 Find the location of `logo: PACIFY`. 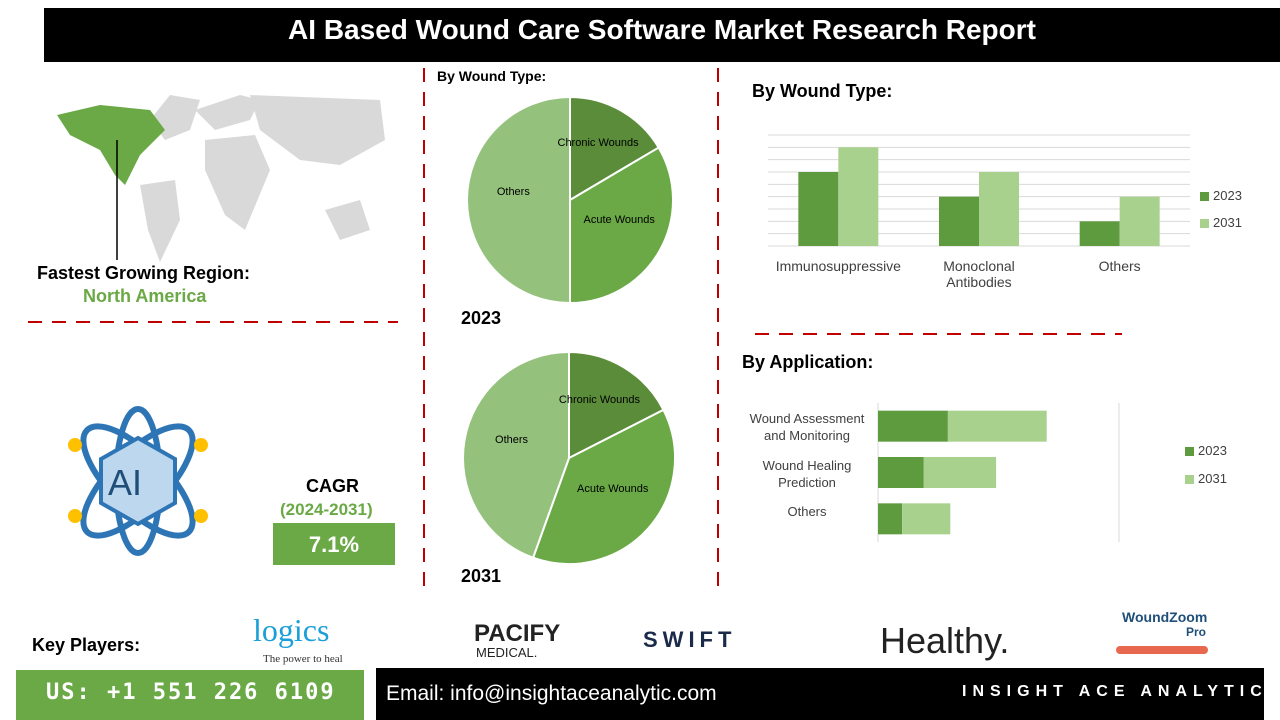

logo: PACIFY is located at coordinates (517, 633).